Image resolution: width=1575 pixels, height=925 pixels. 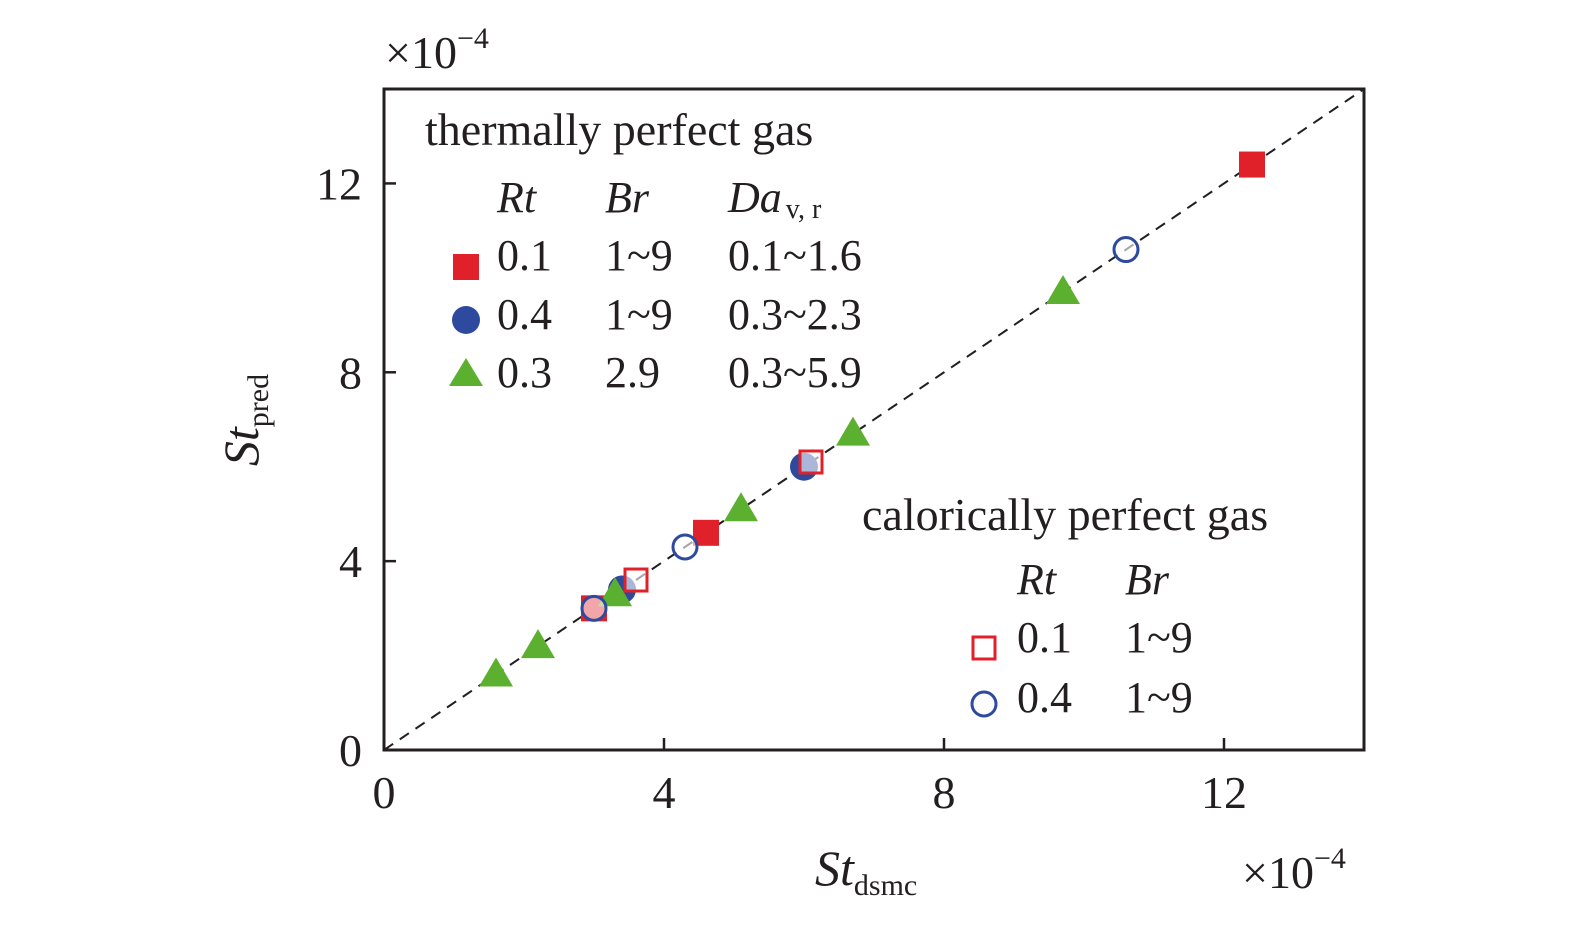 I want to click on legend-1-row-2: 0.4 1~9 0.3~2.3, so click(x=657, y=314).